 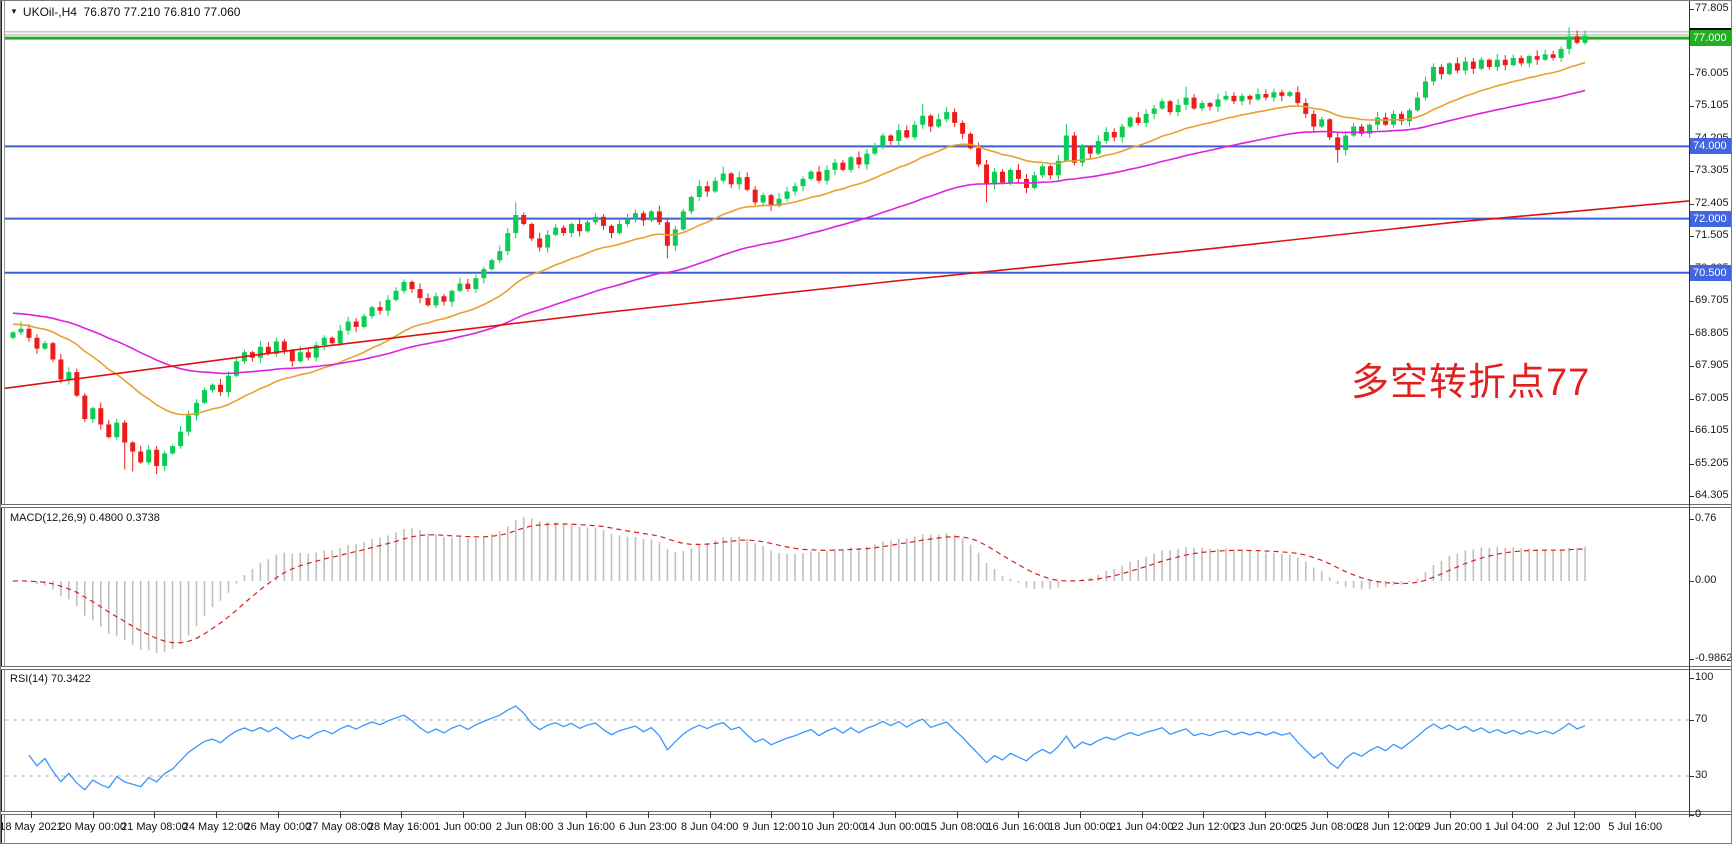 What do you see at coordinates (216, 827) in the screenshot?
I see `time-axis-label: 24 May 12:00` at bounding box center [216, 827].